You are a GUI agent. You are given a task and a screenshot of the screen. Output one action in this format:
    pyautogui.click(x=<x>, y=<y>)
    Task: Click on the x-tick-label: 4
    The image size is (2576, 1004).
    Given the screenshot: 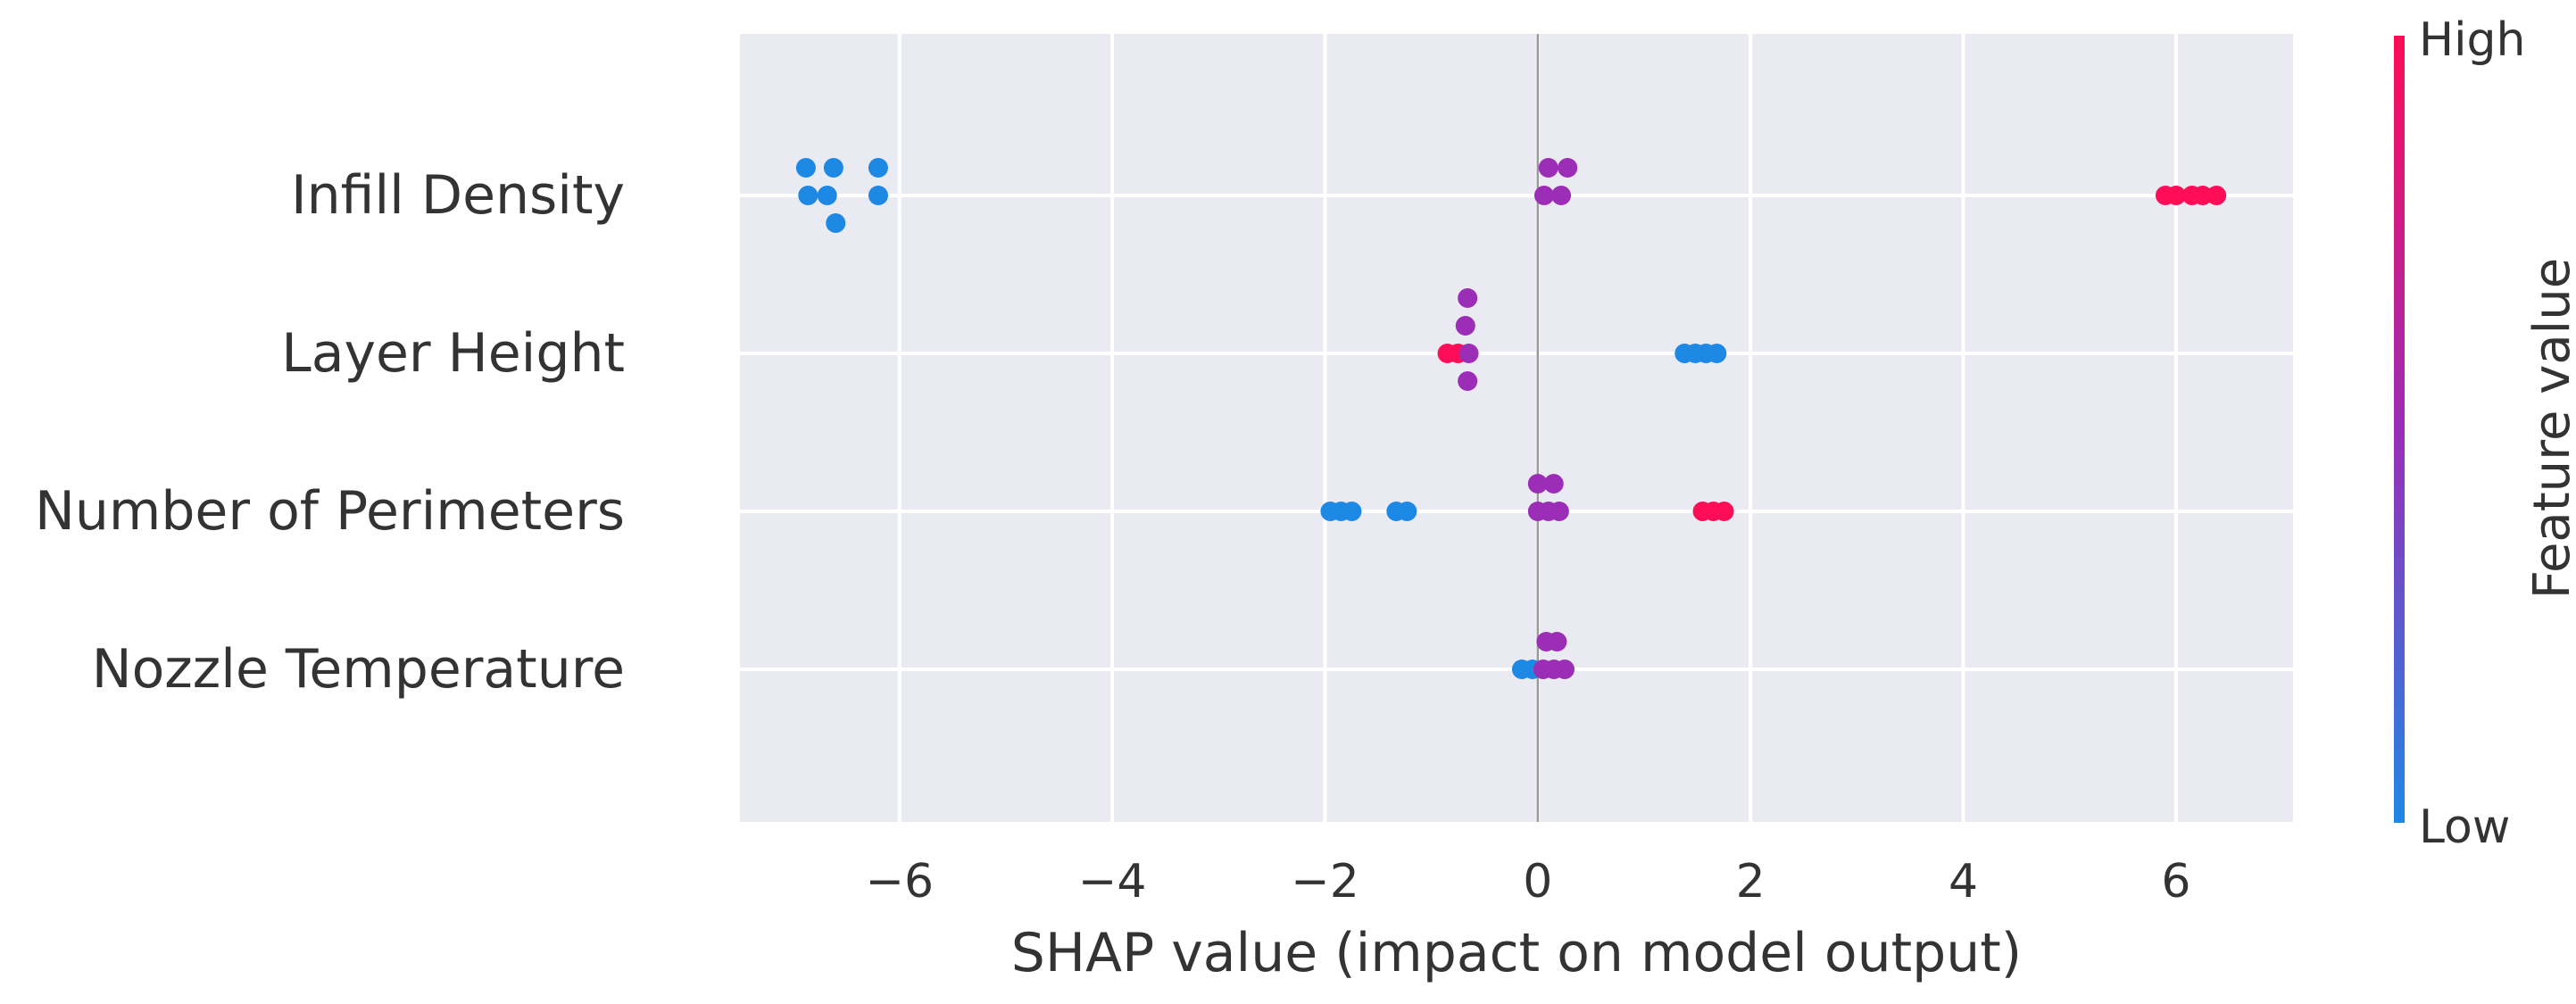 What is the action you would take?
    pyautogui.click(x=1964, y=882)
    